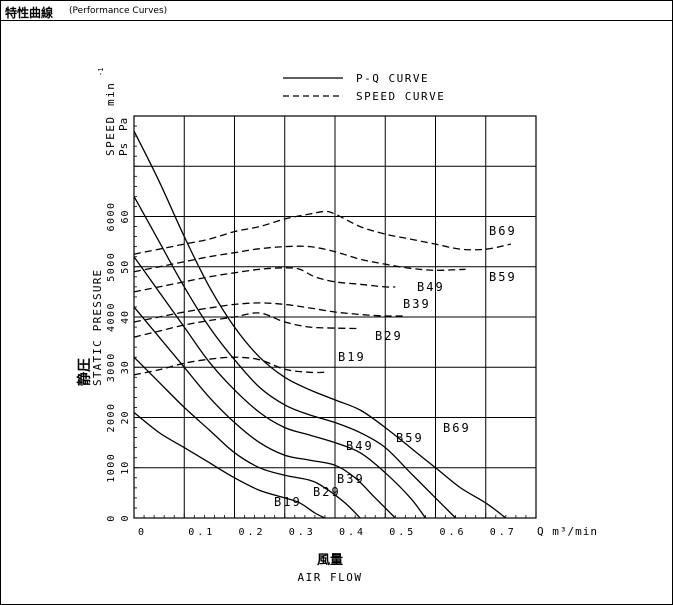 The height and width of the screenshot is (605, 673). Describe the element at coordinates (302, 532) in the screenshot. I see `x-tick-label: 0.3` at that location.